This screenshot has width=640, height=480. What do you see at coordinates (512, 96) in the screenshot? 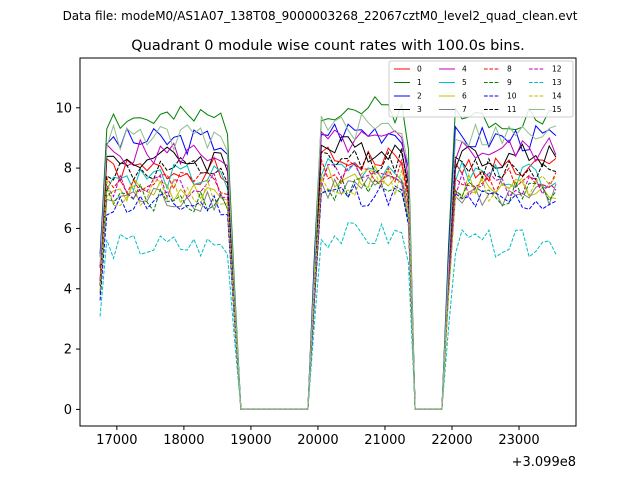
I see `legend-label-10: 10` at bounding box center [512, 96].